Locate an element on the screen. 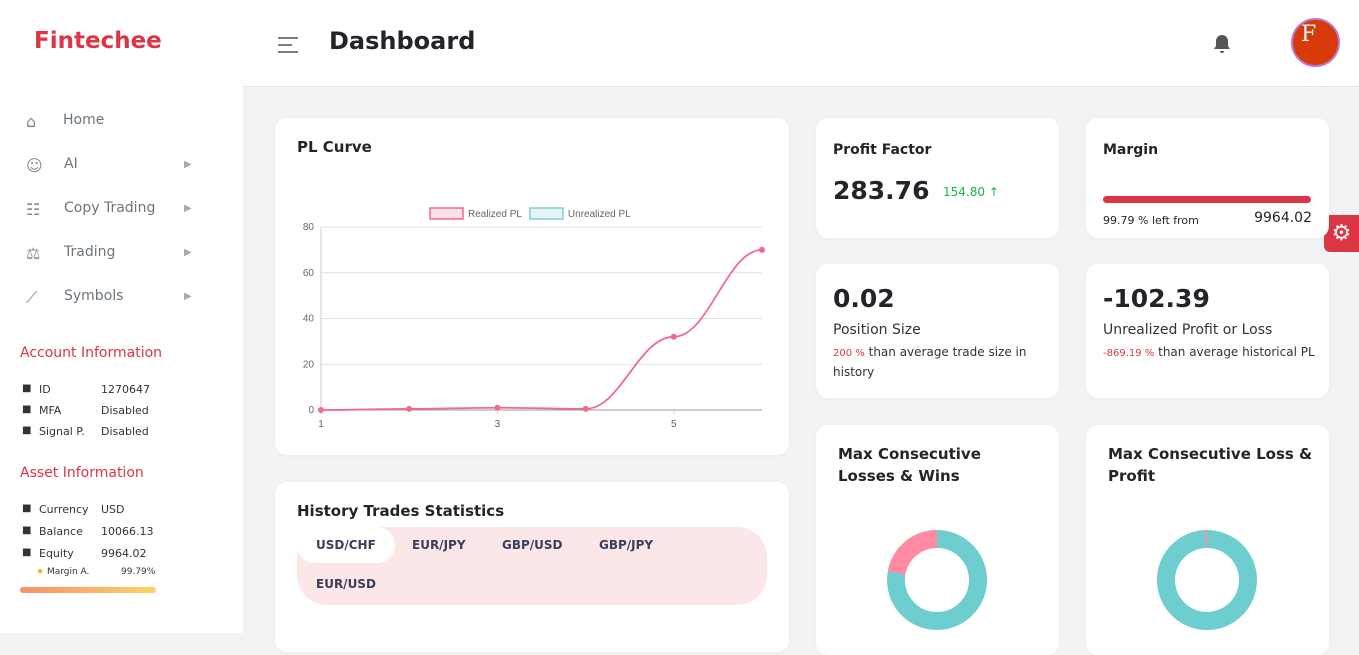 The image size is (1359, 655). nav-label: Home is located at coordinates (83, 120).